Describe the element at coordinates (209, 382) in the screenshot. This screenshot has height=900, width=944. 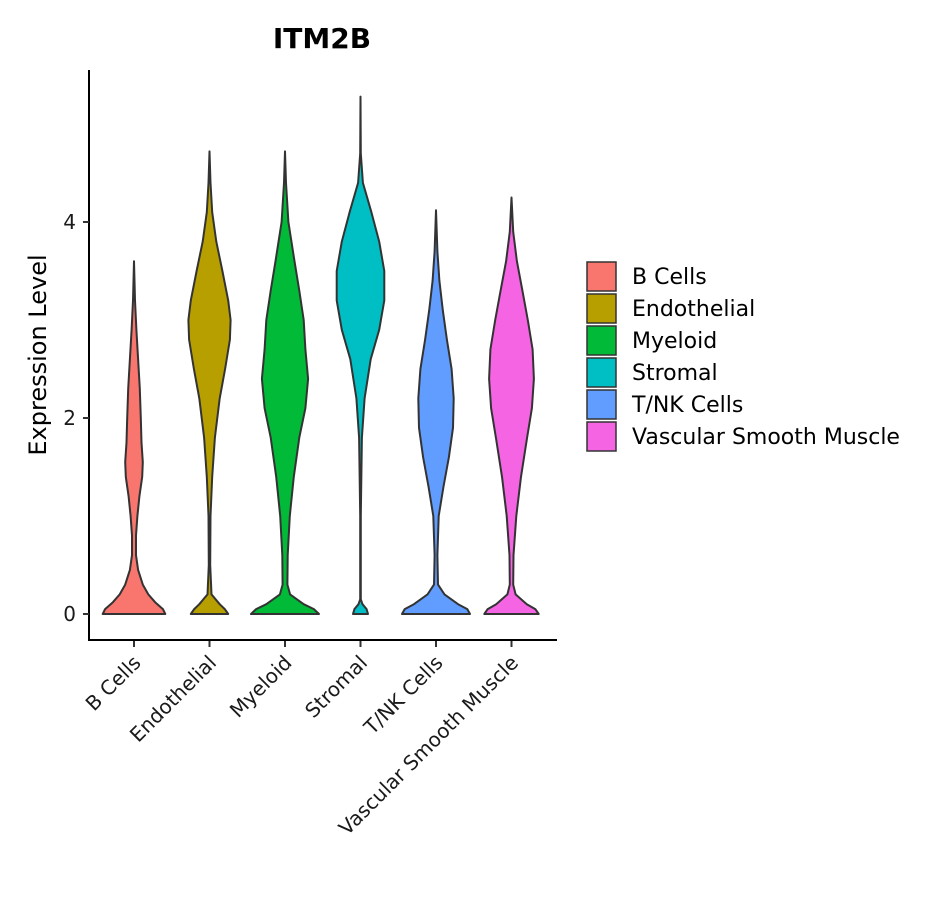
I see `violin-endothelial` at that location.